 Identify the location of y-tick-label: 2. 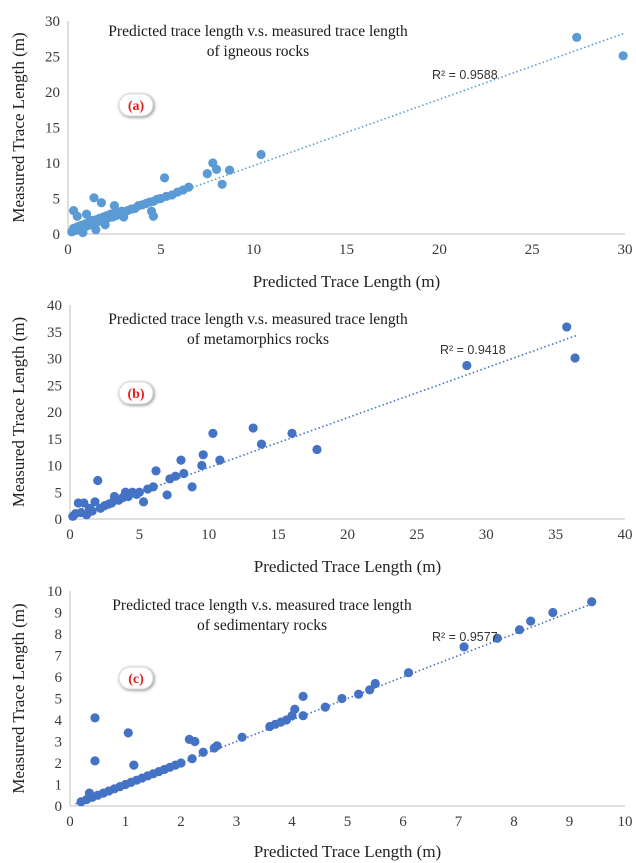
(59, 764).